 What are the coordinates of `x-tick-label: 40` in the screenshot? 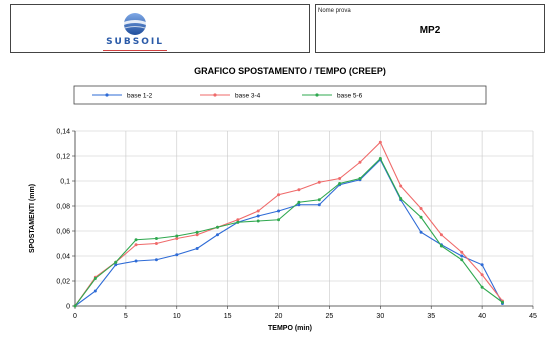 It's located at (482, 316).